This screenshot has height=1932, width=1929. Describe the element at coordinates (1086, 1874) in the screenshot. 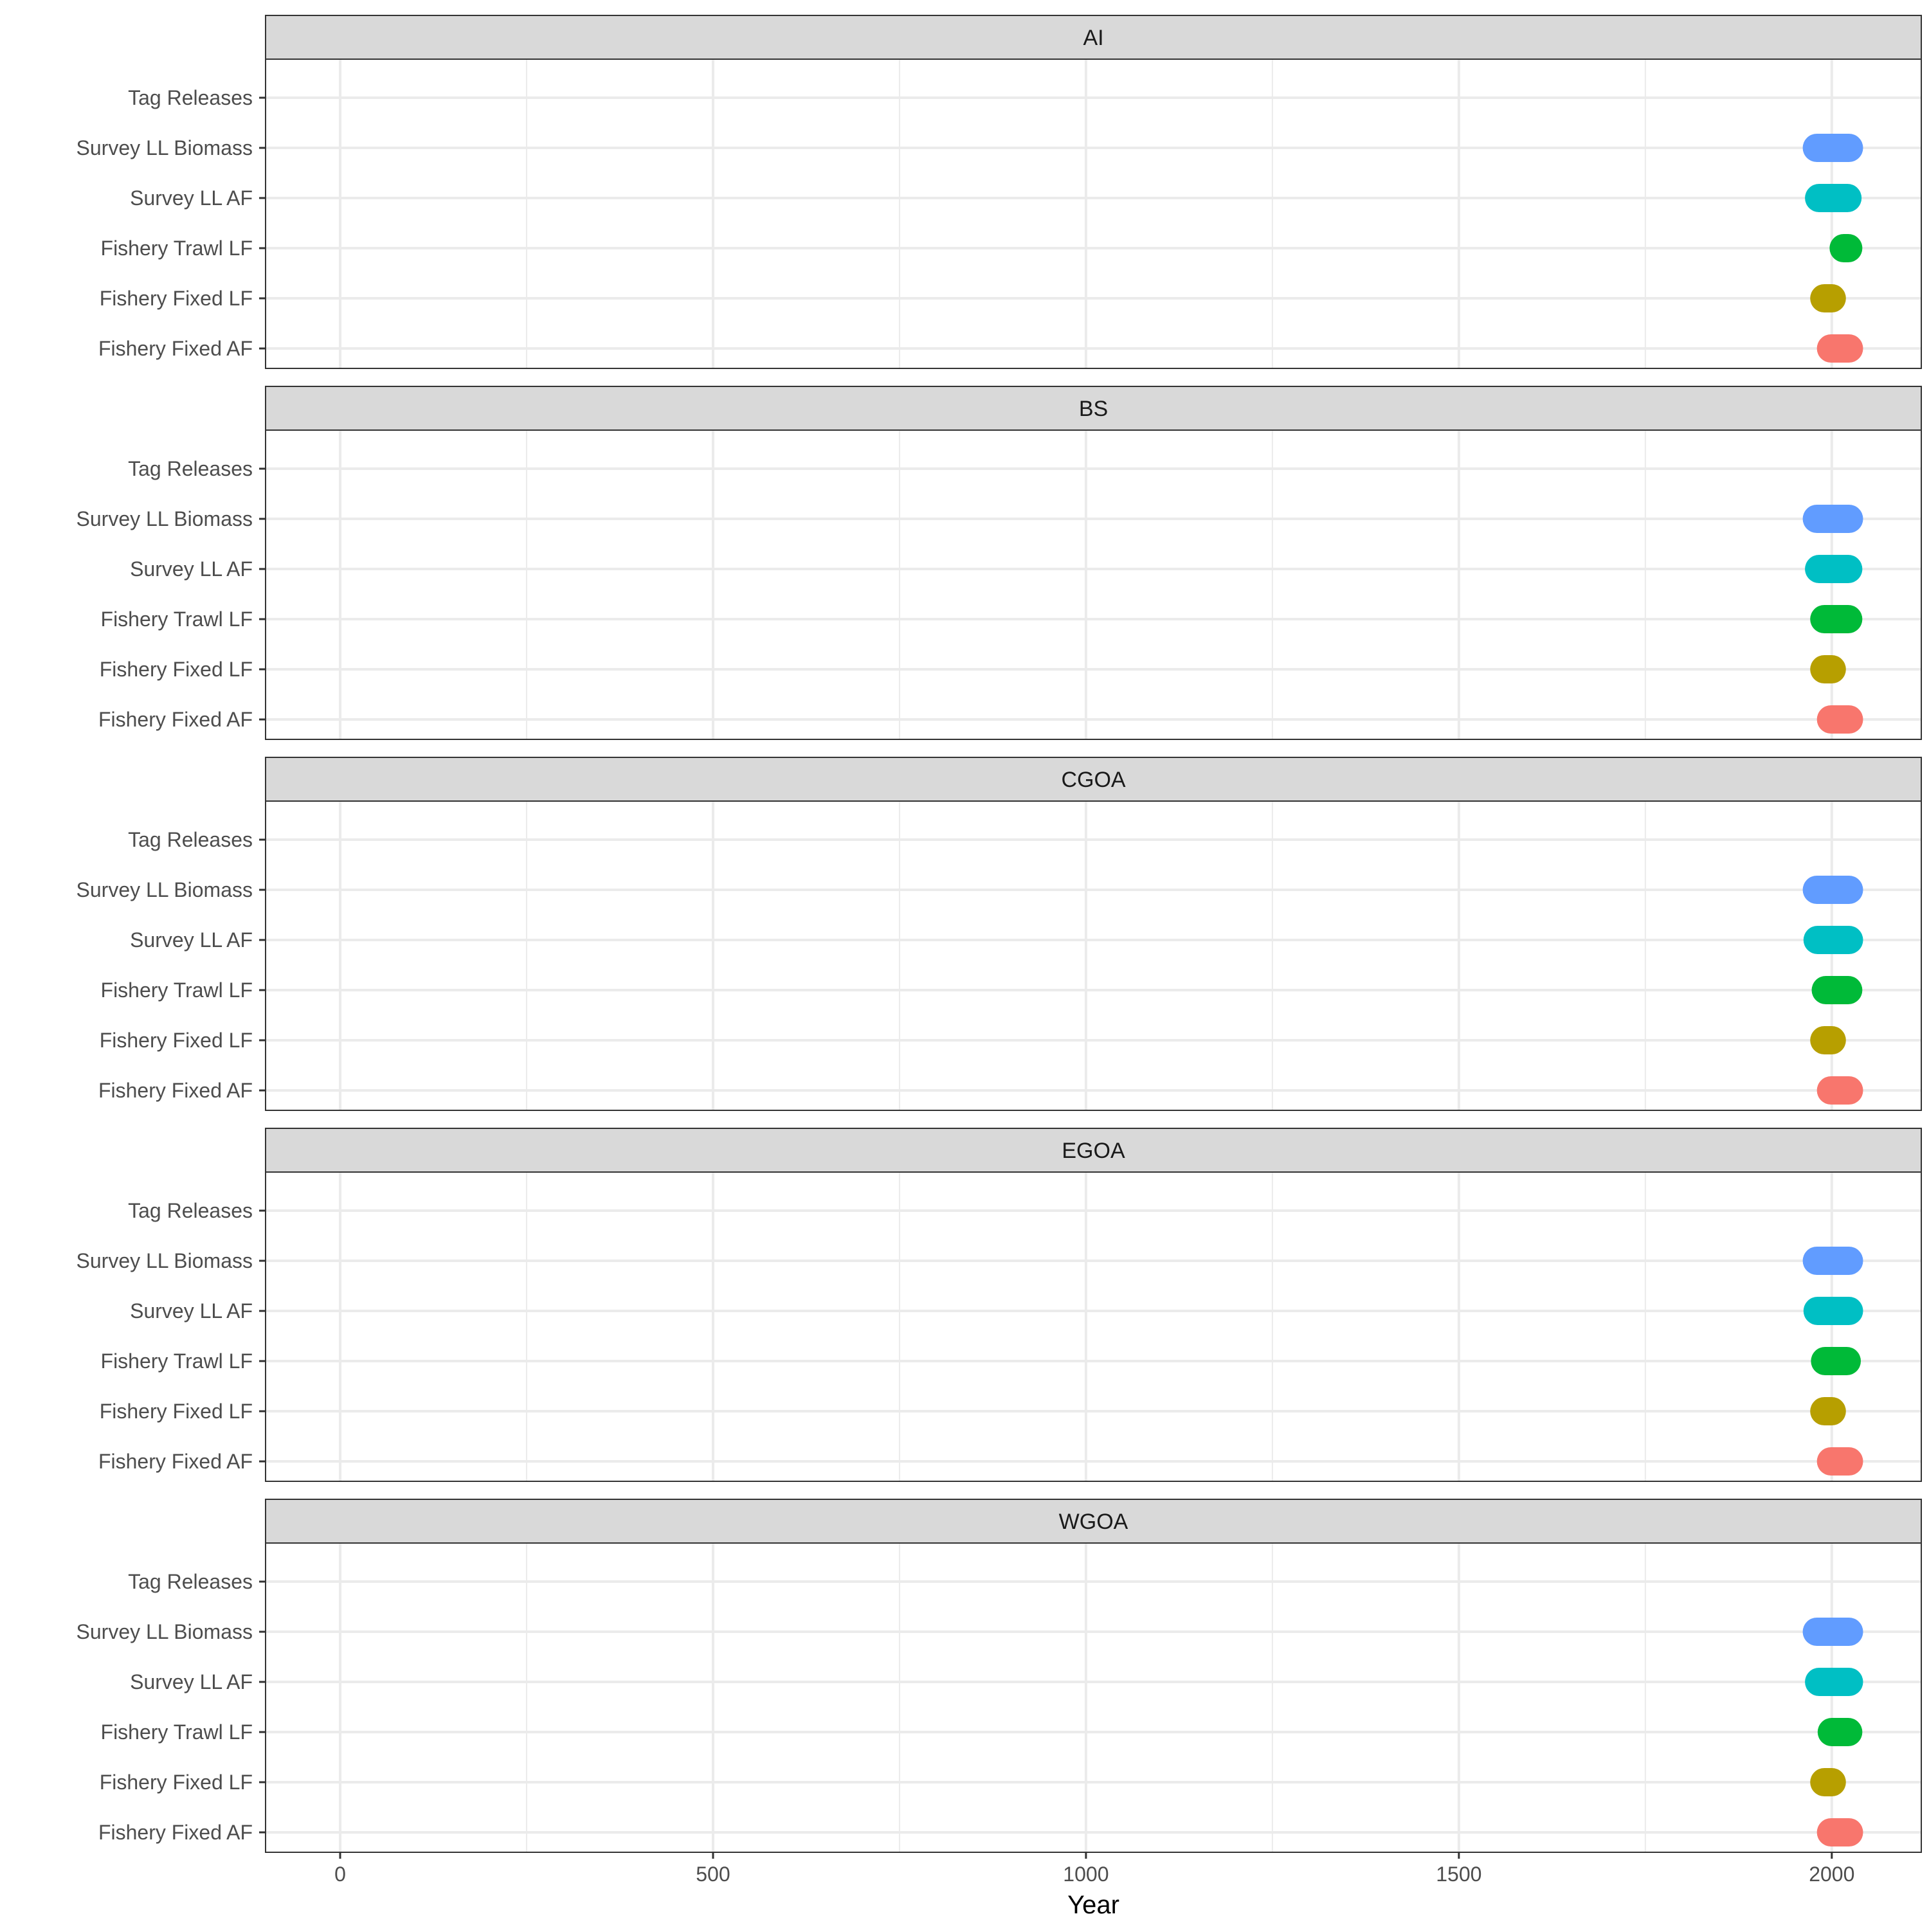

I see `x-tick-label: 1000` at that location.